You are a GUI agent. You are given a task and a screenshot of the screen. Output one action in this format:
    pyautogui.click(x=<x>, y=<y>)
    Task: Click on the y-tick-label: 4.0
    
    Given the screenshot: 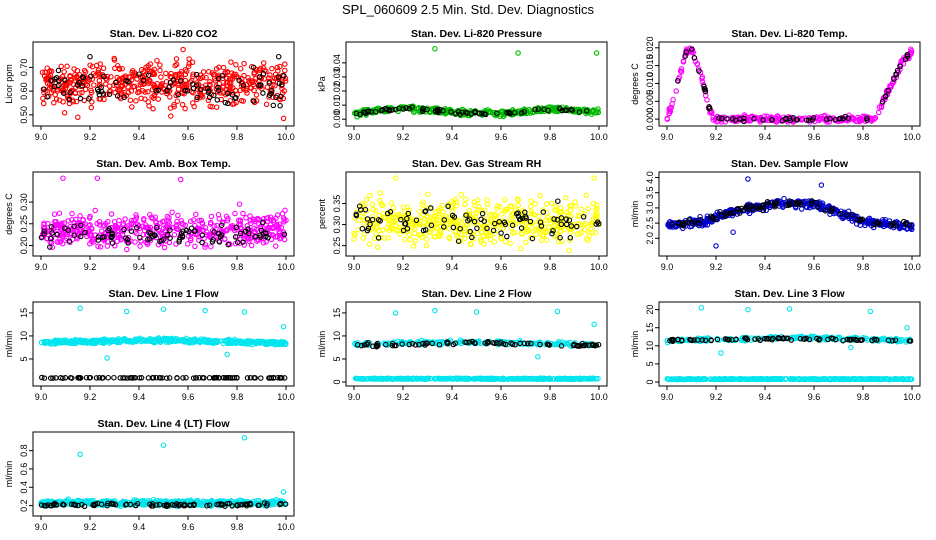 What is the action you would take?
    pyautogui.click(x=650, y=177)
    